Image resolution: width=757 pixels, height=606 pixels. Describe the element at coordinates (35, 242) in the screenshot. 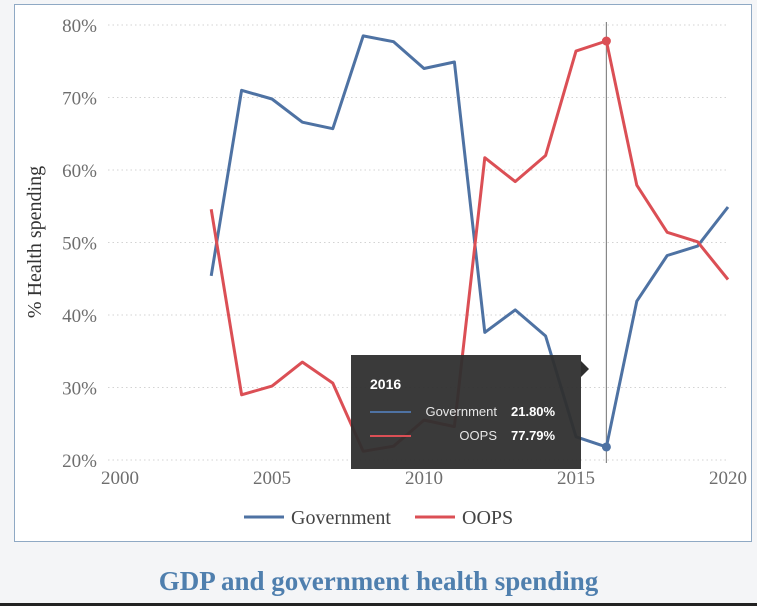

I see `y-axis-label: % Health spending` at that location.